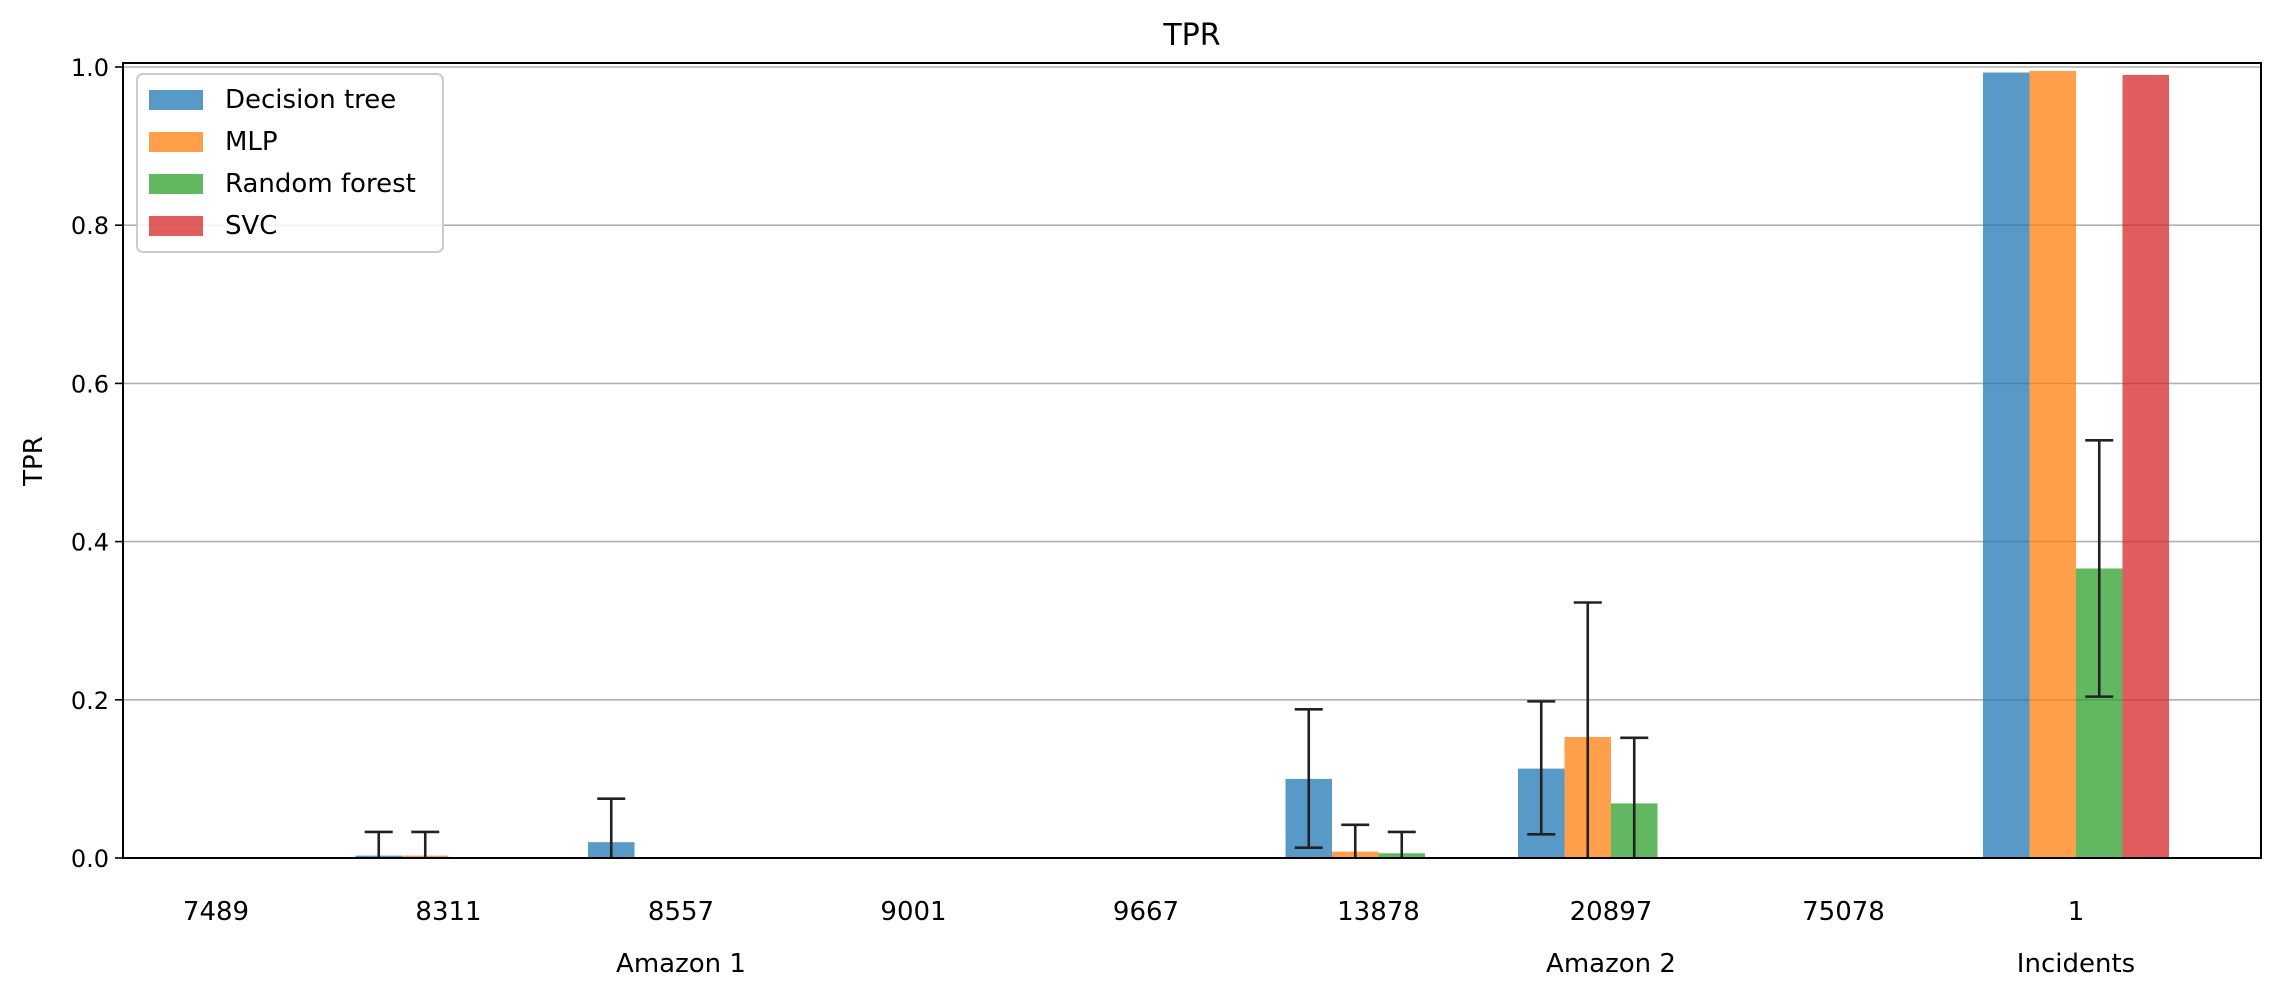  I want to click on bar-svc, so click(2145, 466).